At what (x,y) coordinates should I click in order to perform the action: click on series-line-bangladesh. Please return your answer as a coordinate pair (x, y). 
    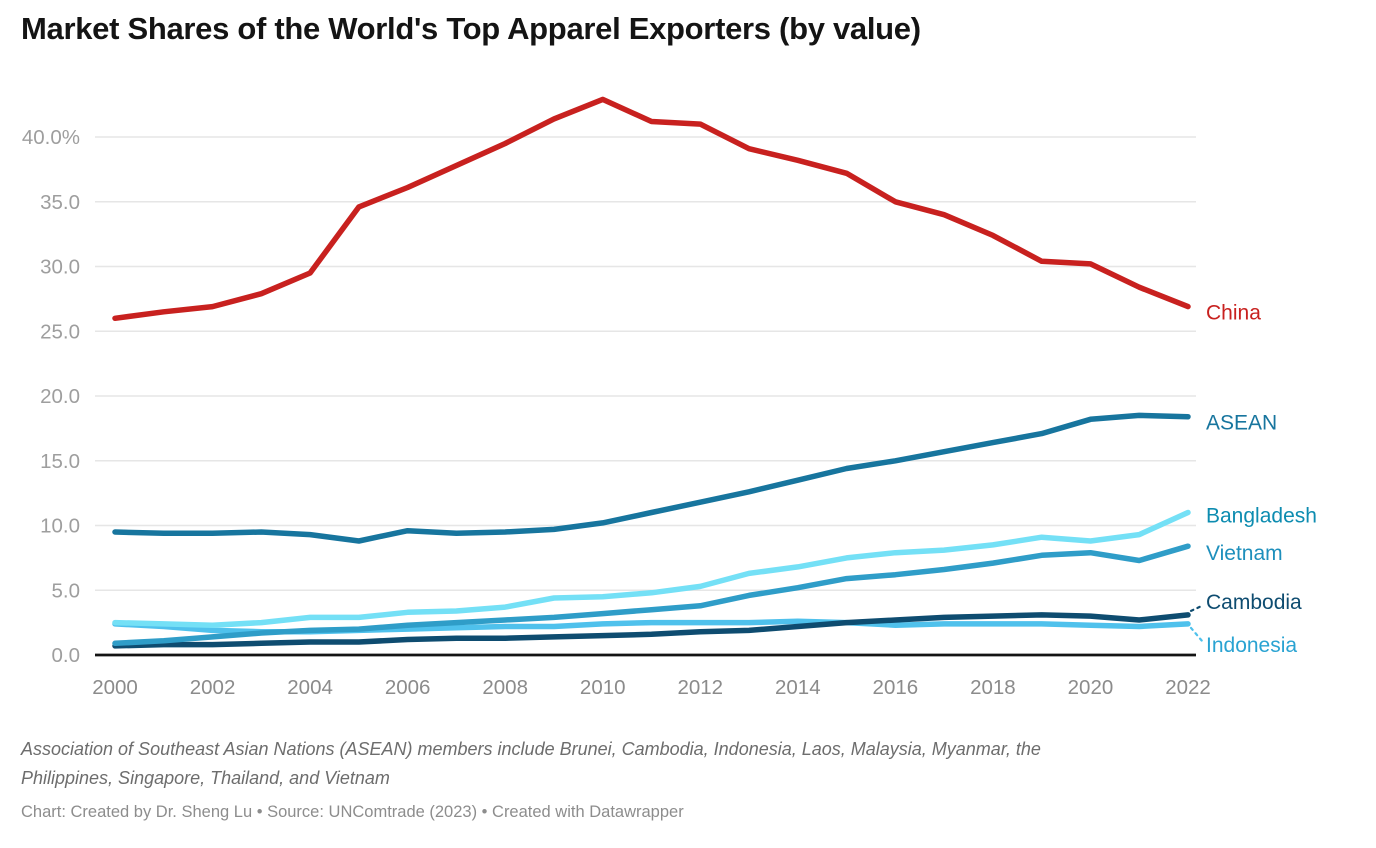
    Looking at the image, I should click on (651, 568).